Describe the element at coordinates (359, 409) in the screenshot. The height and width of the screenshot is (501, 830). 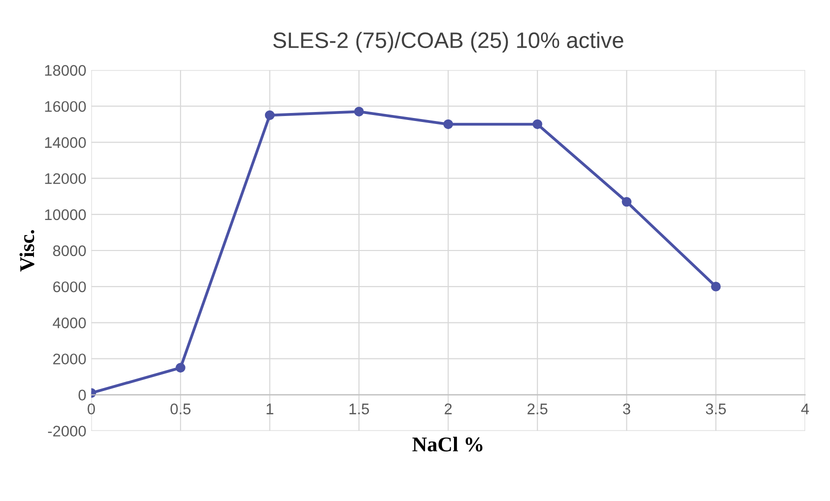
I see `x-tick-label: 1.5` at that location.